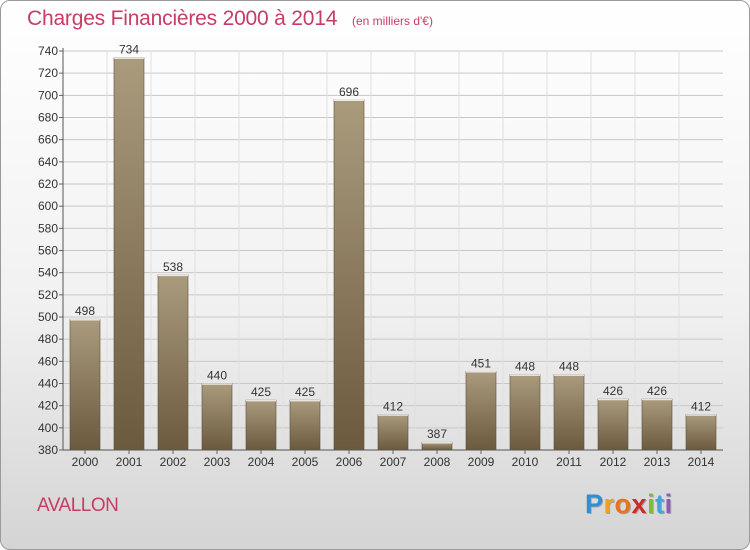 This screenshot has width=750, height=550. Describe the element at coordinates (392, 21) in the screenshot. I see `chart-subtitle: (en milliers d'€)` at that location.